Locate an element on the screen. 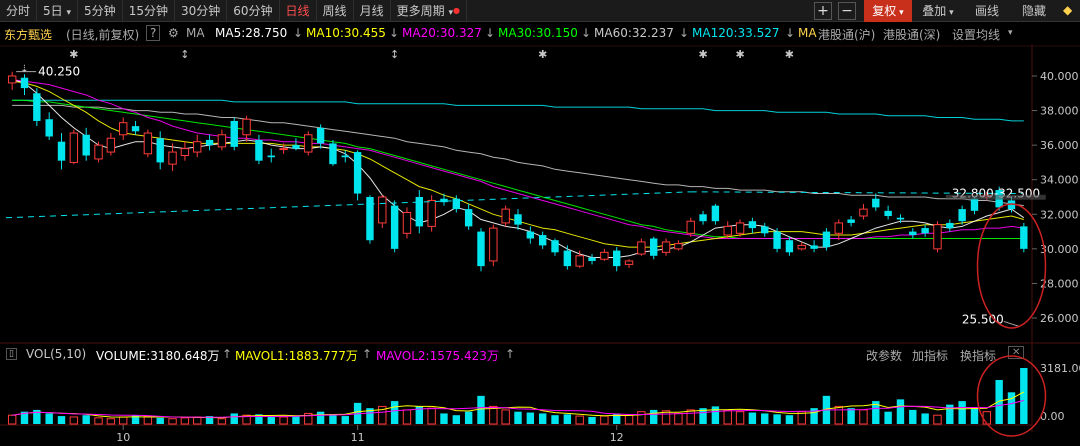  low-price-label: 25.500 is located at coordinates (983, 320).